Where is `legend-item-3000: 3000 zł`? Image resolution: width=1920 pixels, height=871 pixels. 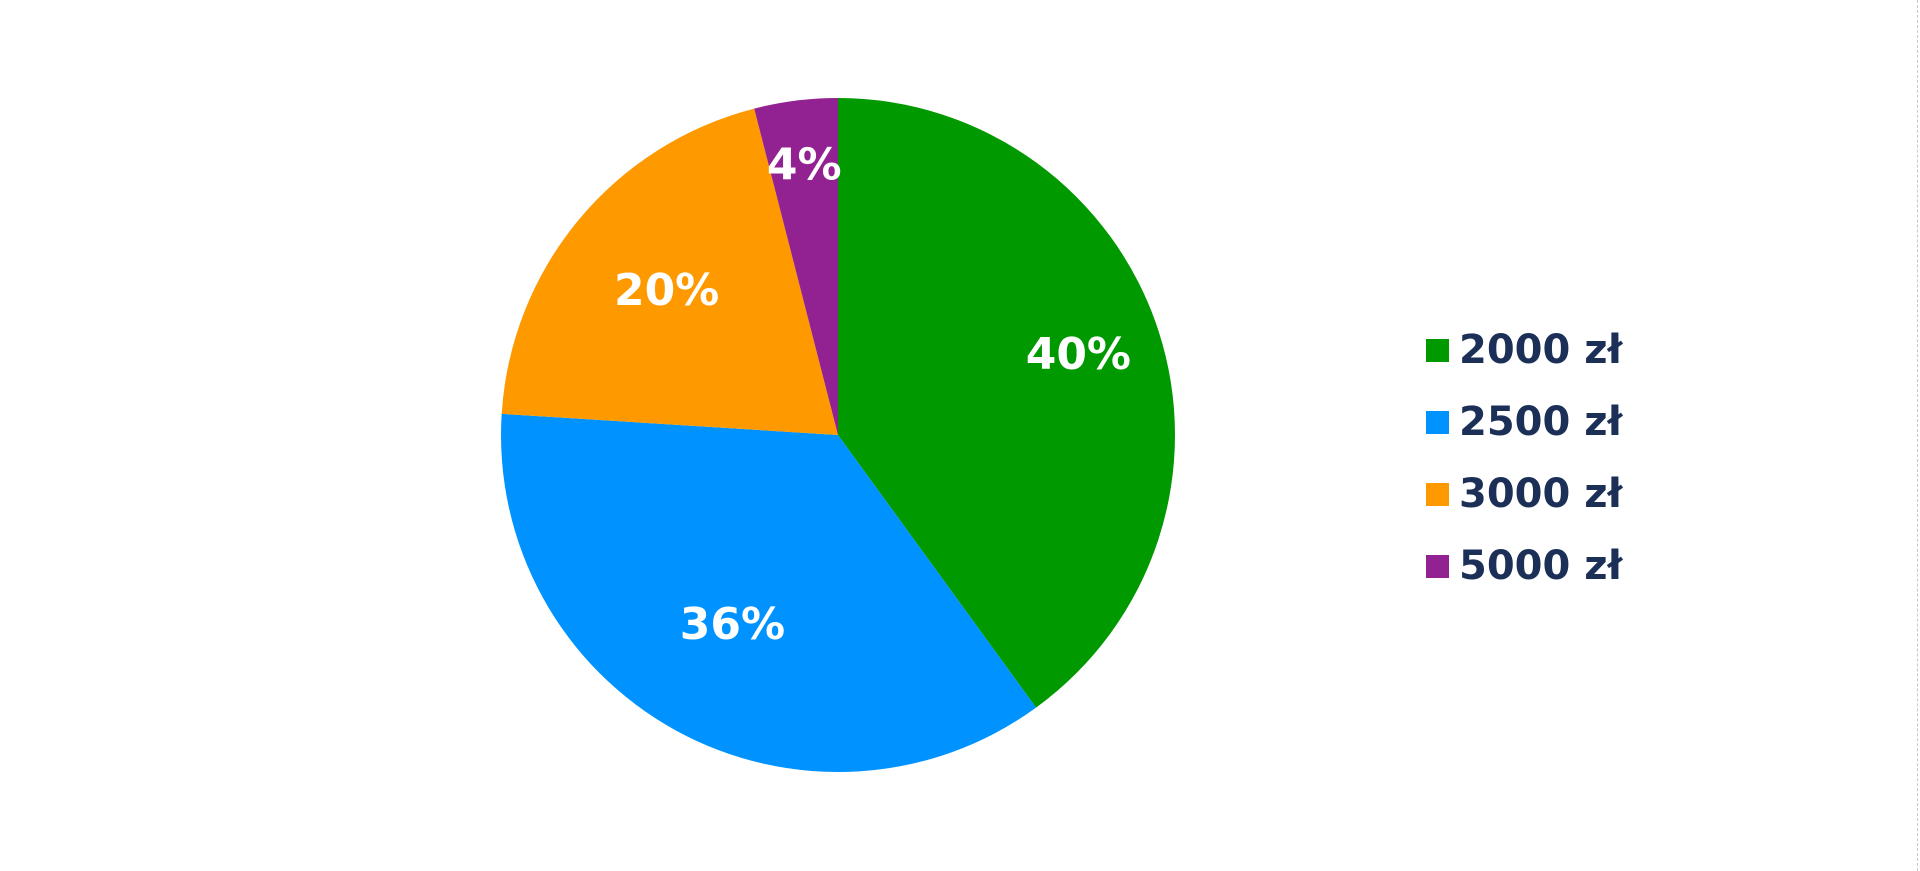
legend-item-3000: 3000 zł is located at coordinates (1532, 494).